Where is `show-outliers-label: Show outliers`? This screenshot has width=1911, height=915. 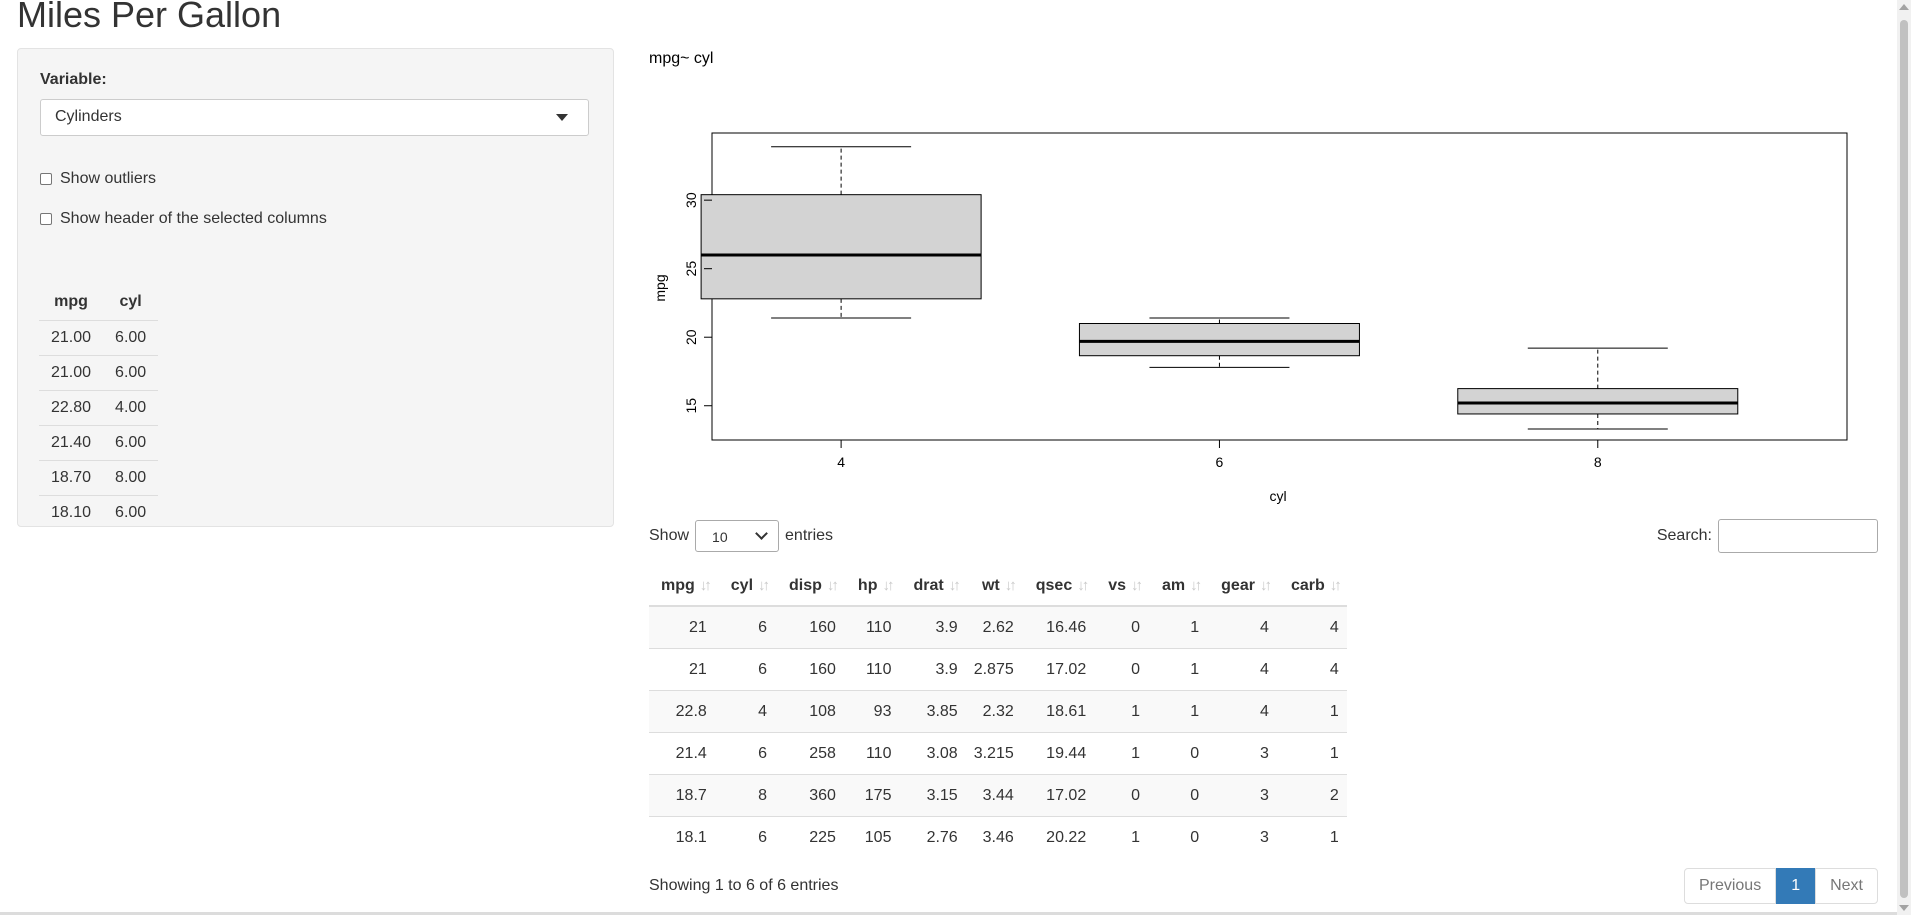
show-outliers-label: Show outliers is located at coordinates (108, 178).